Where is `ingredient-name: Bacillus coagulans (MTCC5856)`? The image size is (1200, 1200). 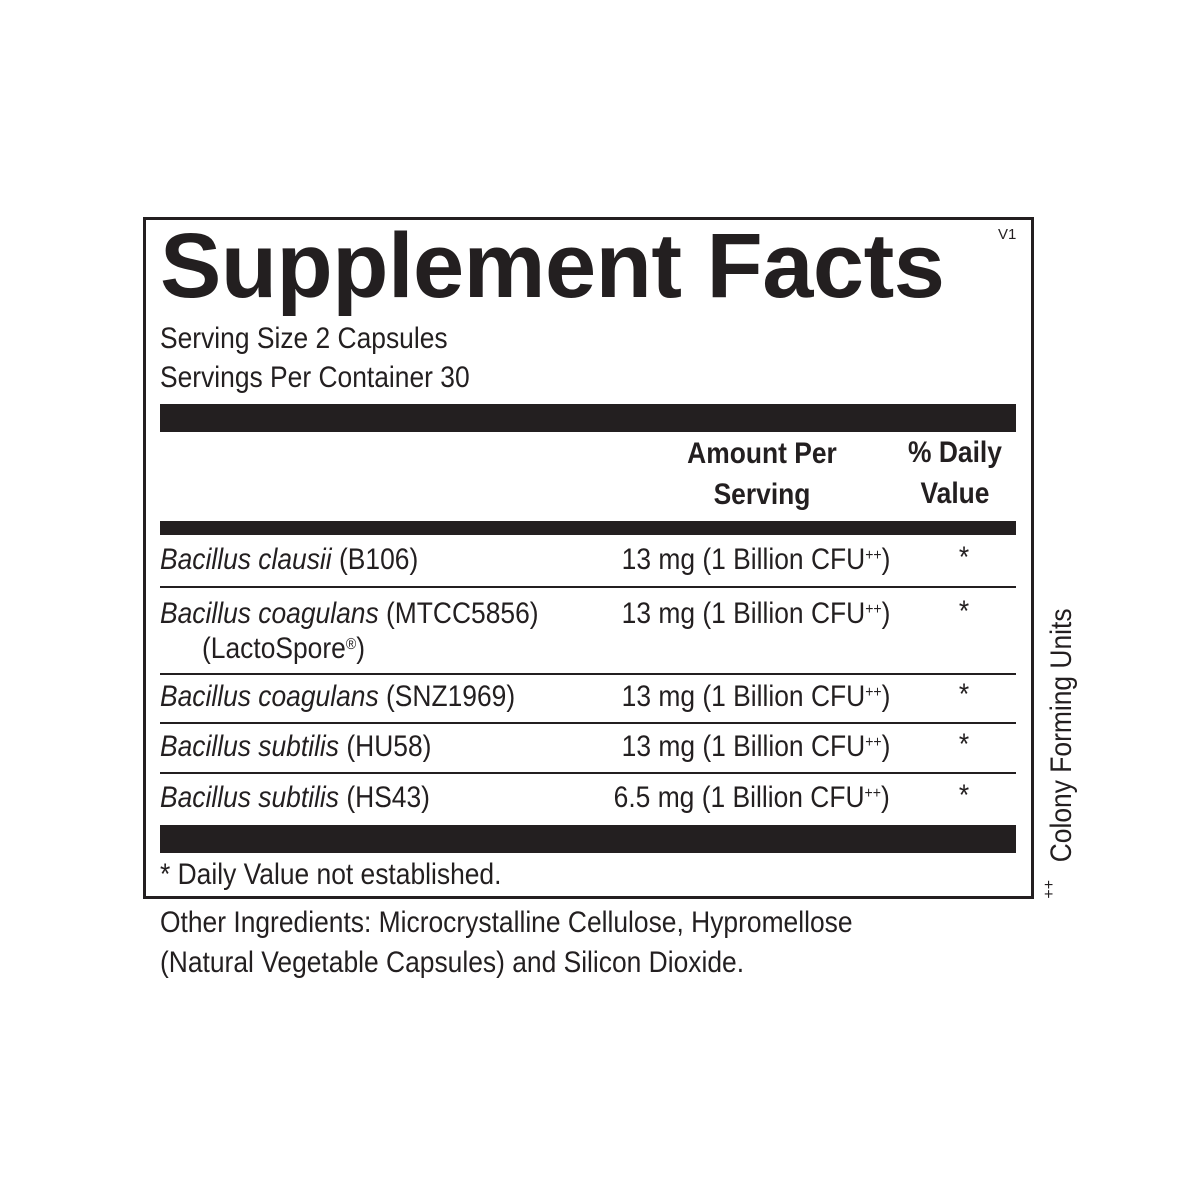
ingredient-name: Bacillus coagulans (MTCC5856) is located at coordinates (349, 613).